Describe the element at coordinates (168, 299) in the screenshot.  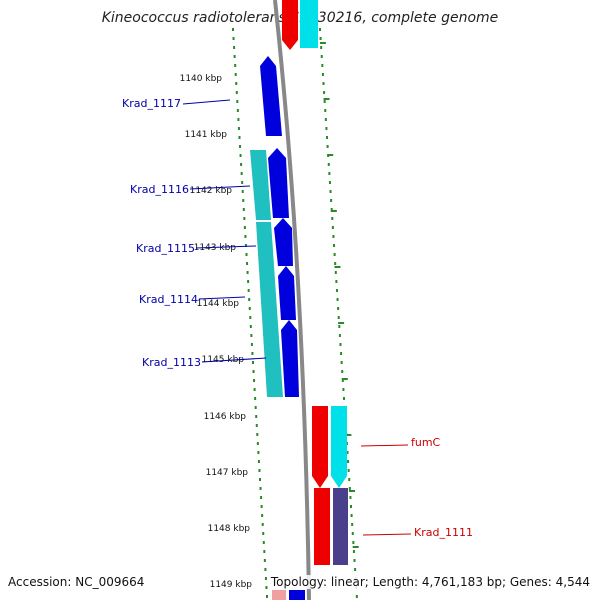
I see `gene-label-krad-1114: Krad_1114` at that location.